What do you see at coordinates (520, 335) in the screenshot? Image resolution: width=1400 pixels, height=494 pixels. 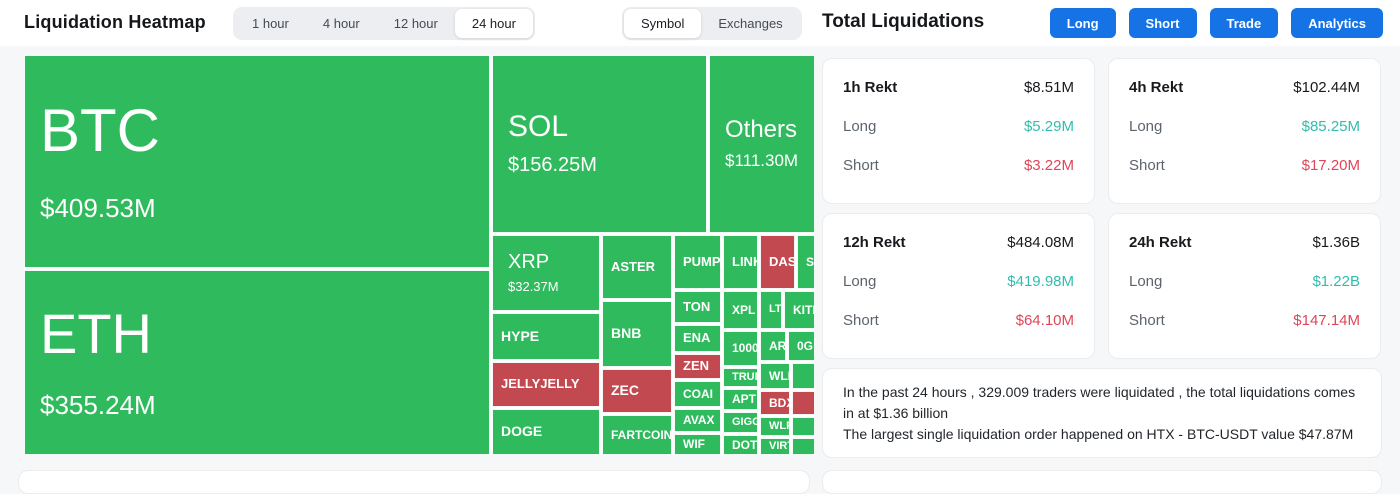 I see `treemap-tile-label: HYPE` at bounding box center [520, 335].